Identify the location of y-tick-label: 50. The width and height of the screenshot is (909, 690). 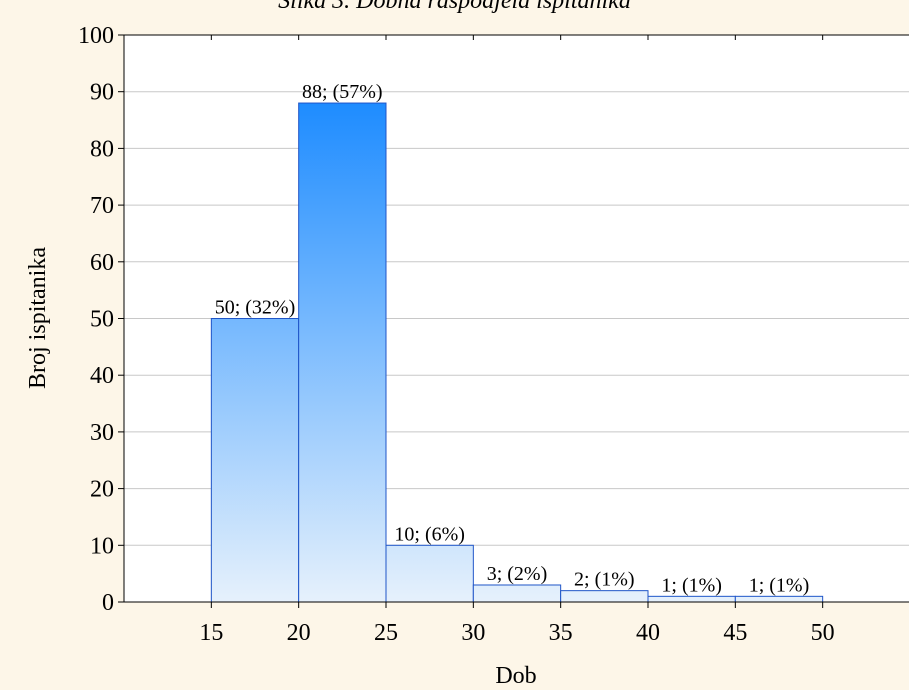
(102, 320).